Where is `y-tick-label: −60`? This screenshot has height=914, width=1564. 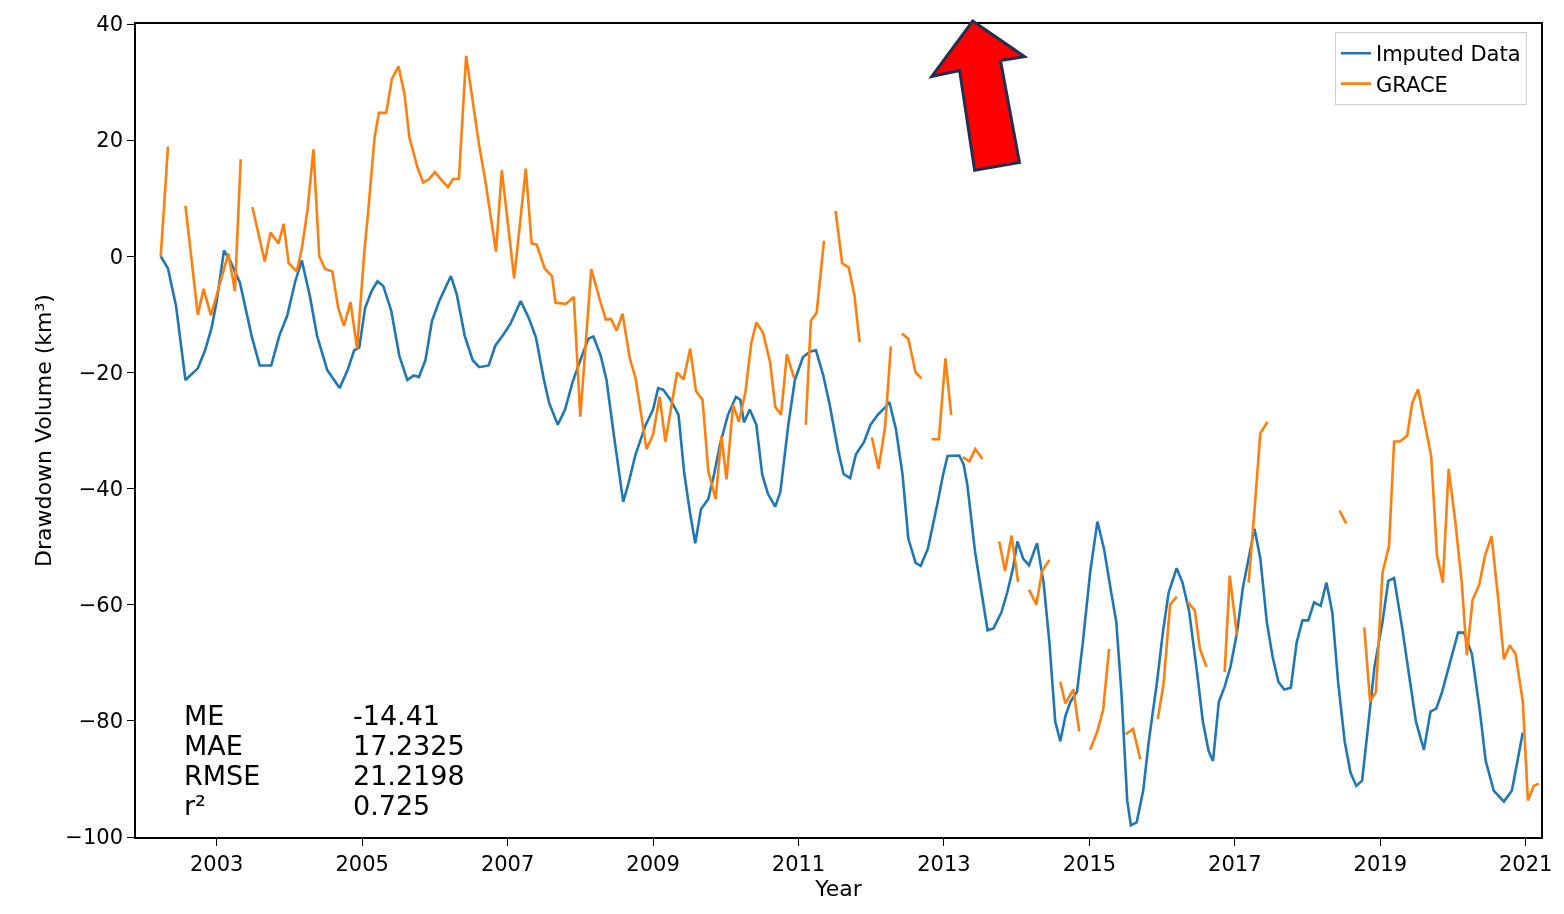 y-tick-label: −60 is located at coordinates (101, 605).